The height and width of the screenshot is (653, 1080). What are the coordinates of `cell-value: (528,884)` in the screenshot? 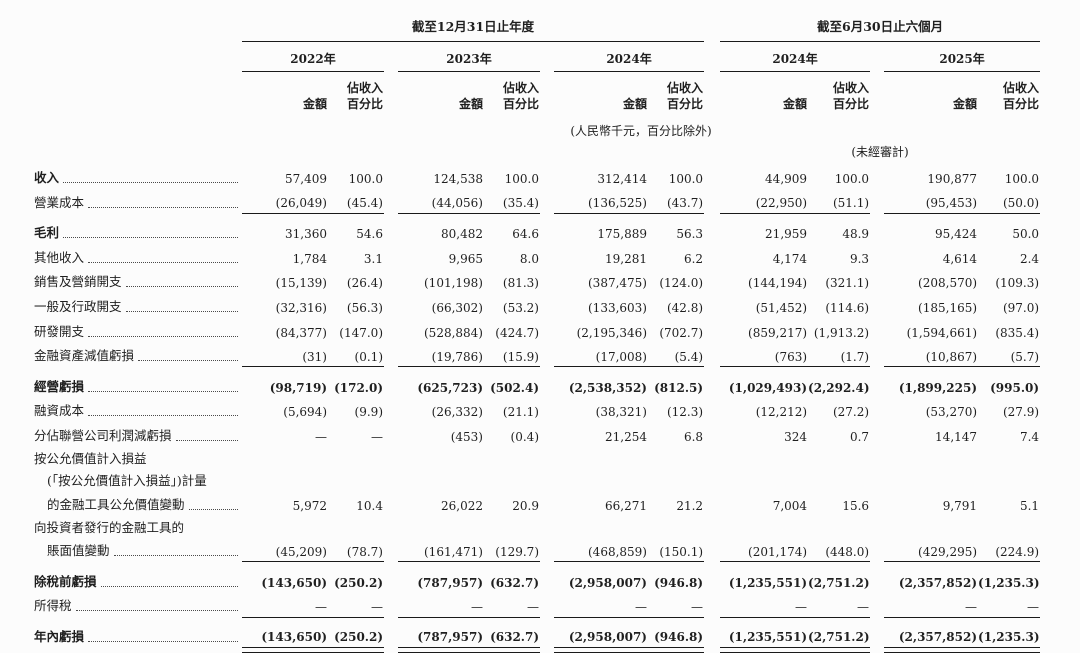 It's located at (453, 332).